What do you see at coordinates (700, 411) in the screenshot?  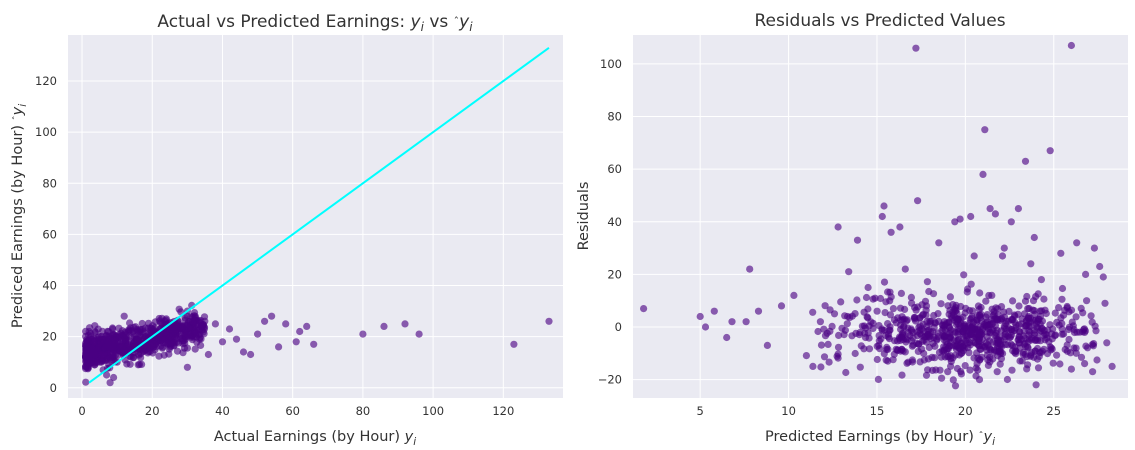 I see `x-tick-label: 5` at bounding box center [700, 411].